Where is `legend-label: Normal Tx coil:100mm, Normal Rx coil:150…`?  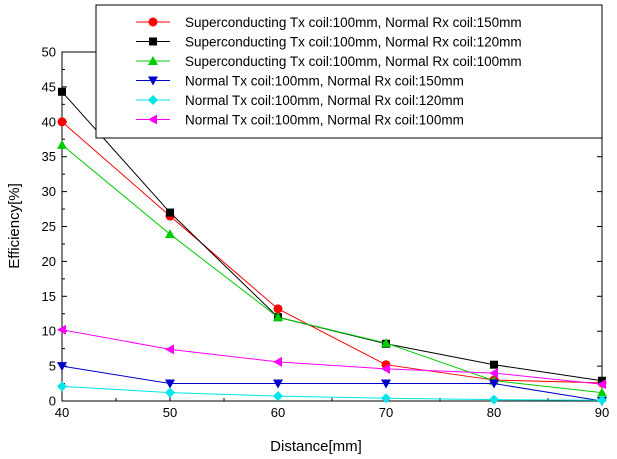 legend-label: Normal Tx coil:100mm, Normal Rx coil:150… is located at coordinates (324, 81).